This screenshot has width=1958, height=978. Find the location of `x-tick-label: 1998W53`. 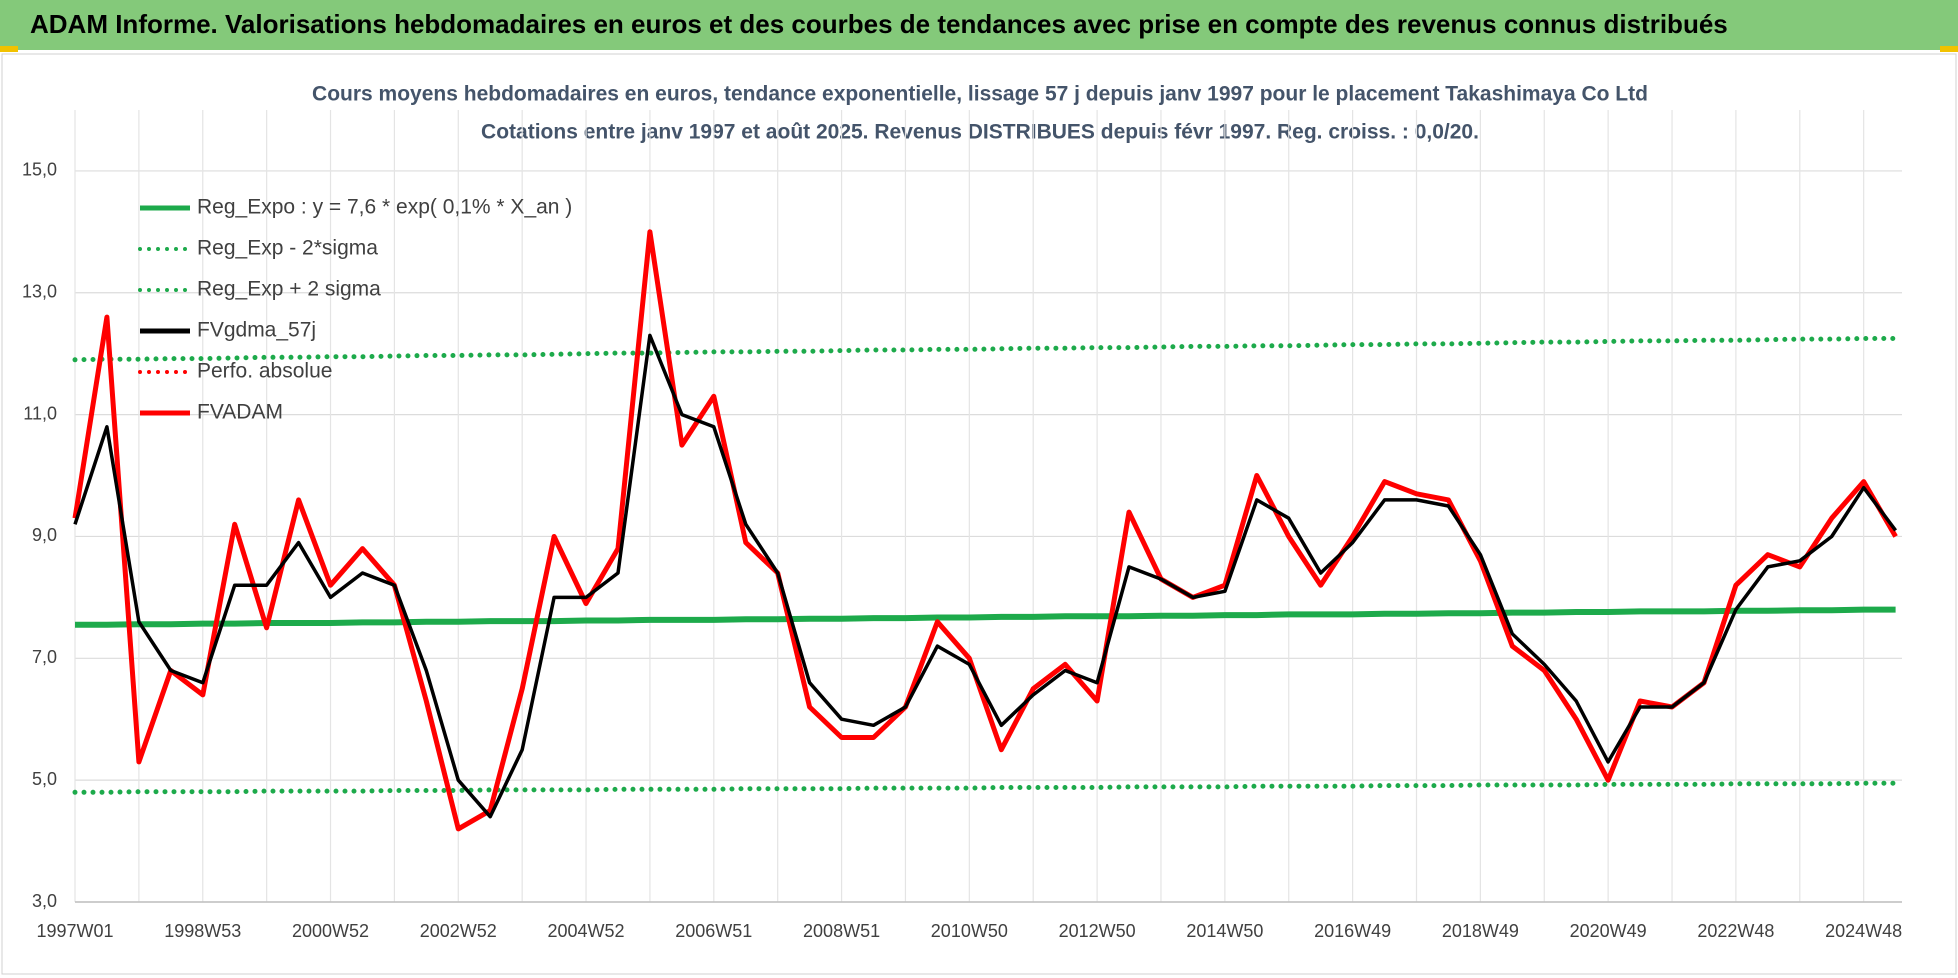

x-tick-label: 1998W53 is located at coordinates (202, 931).